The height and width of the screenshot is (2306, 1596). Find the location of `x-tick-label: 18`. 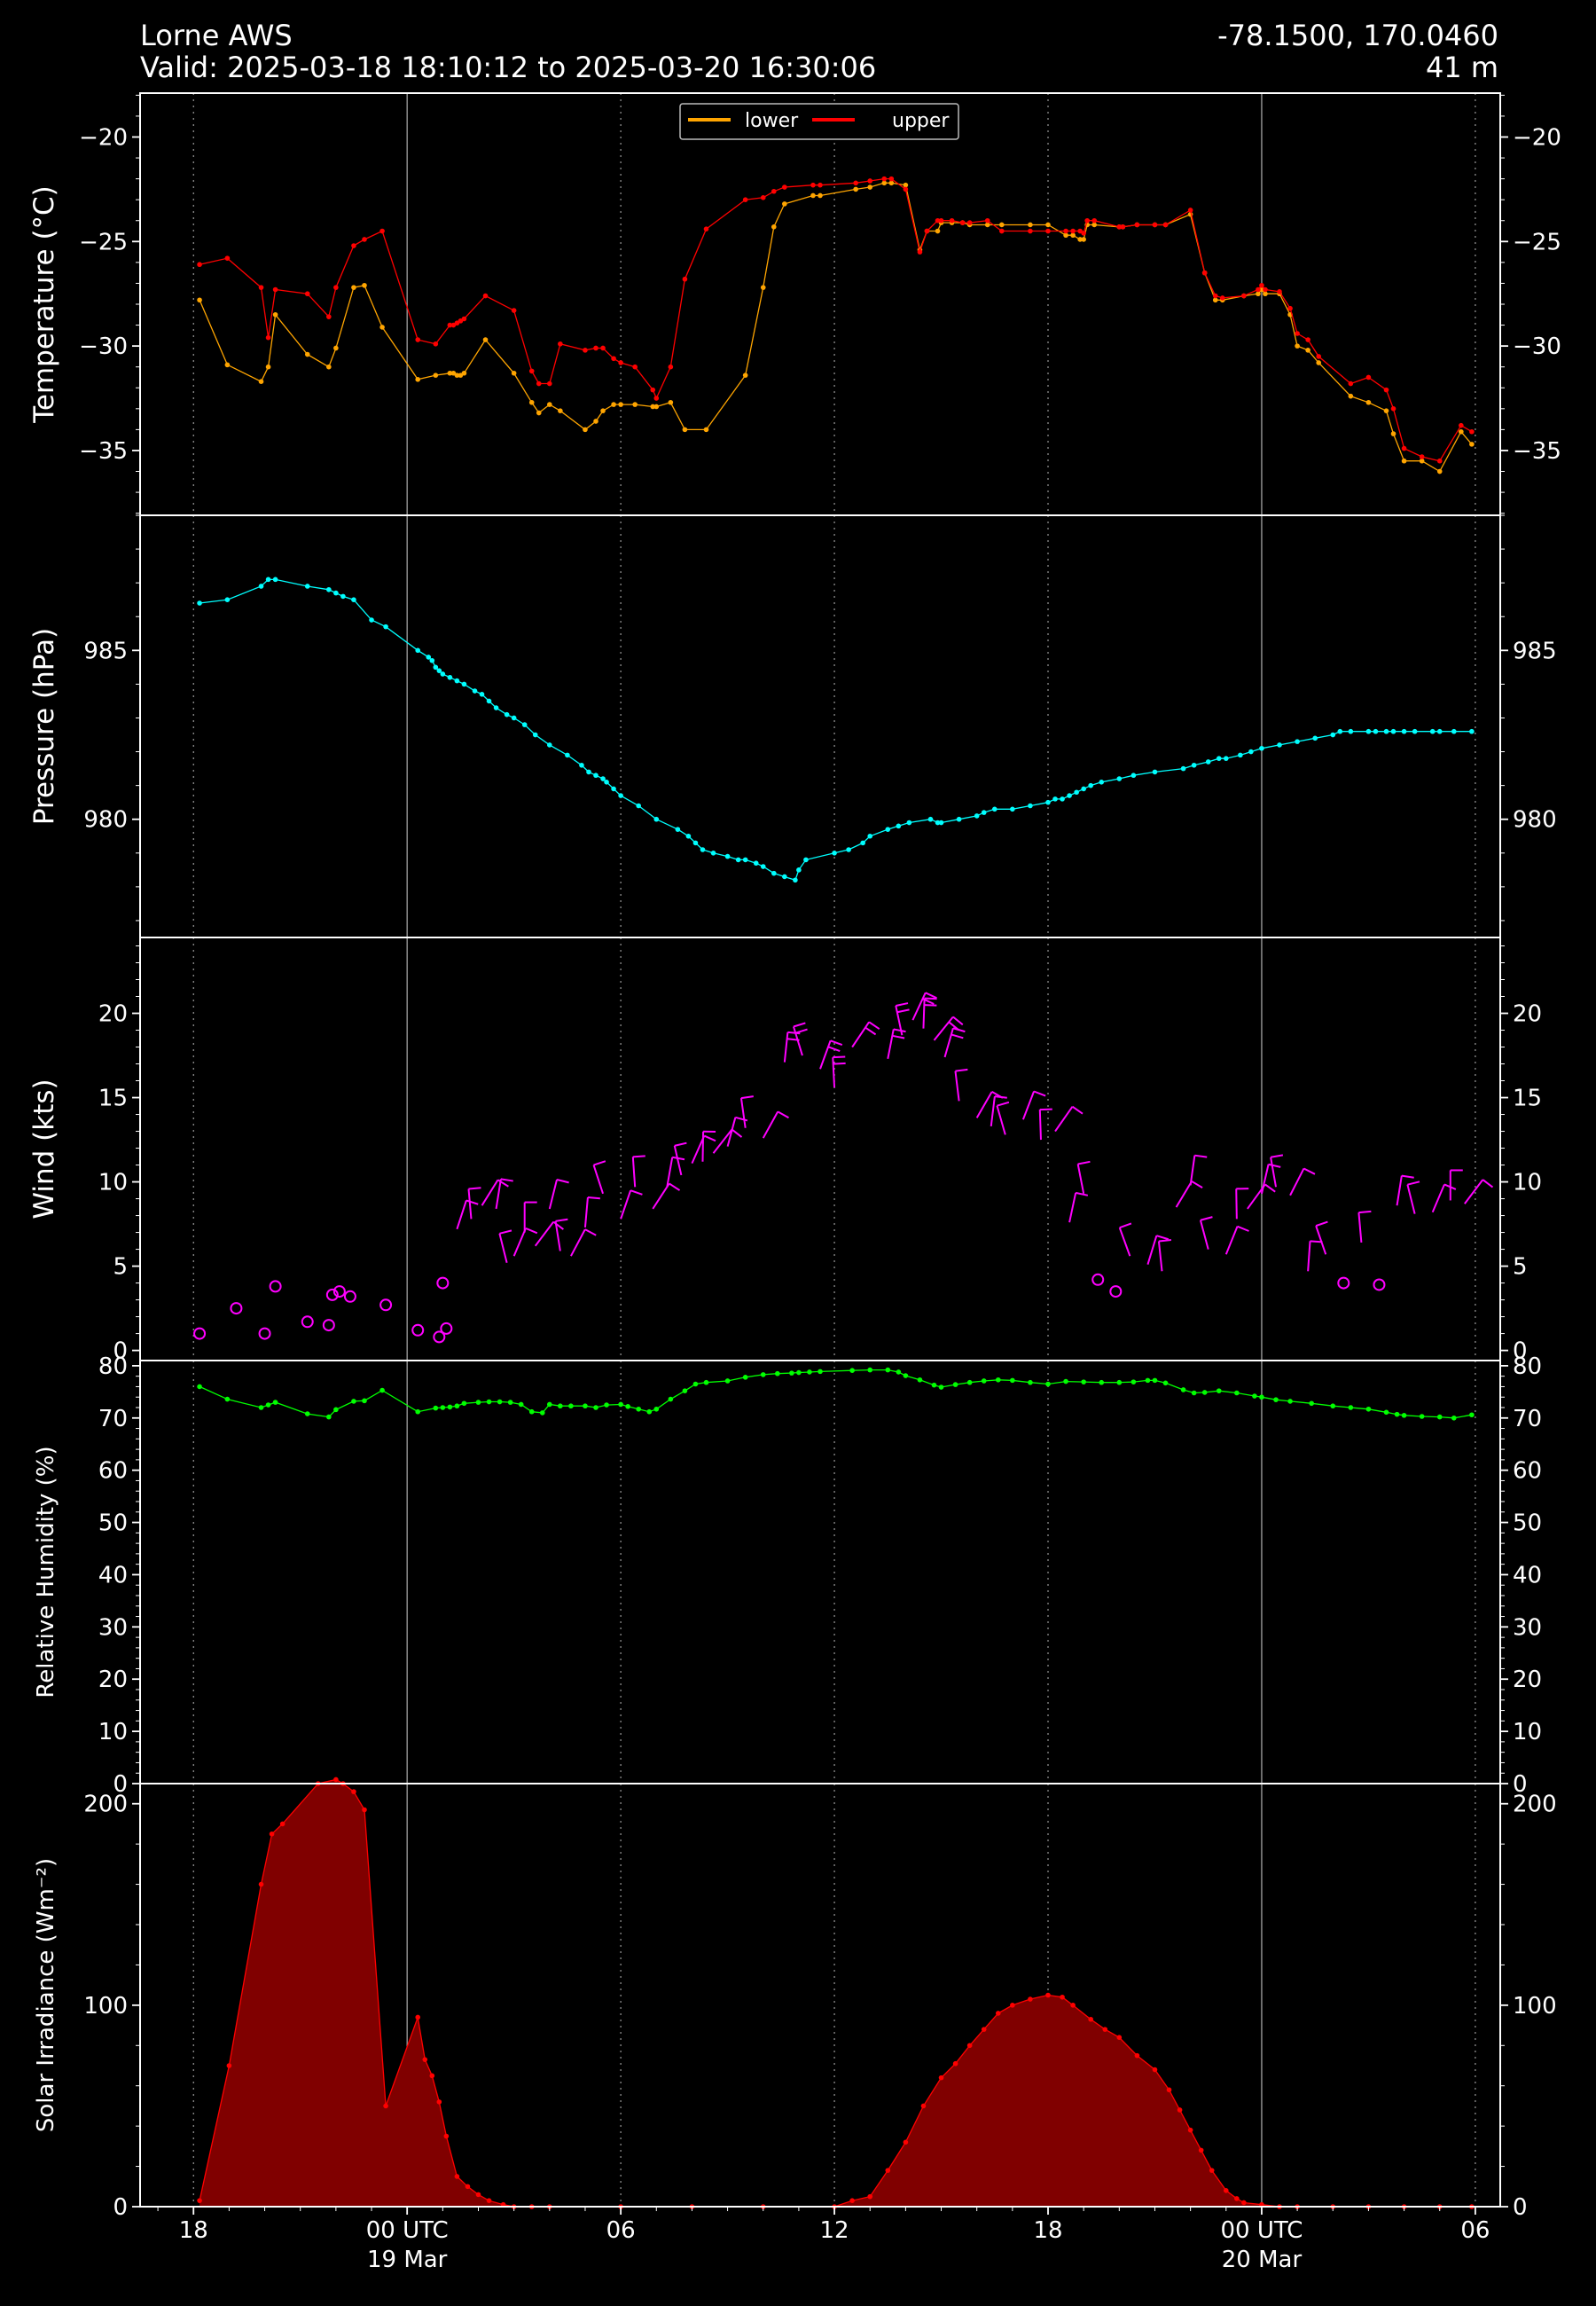

x-tick-label: 18 is located at coordinates (1047, 2230).